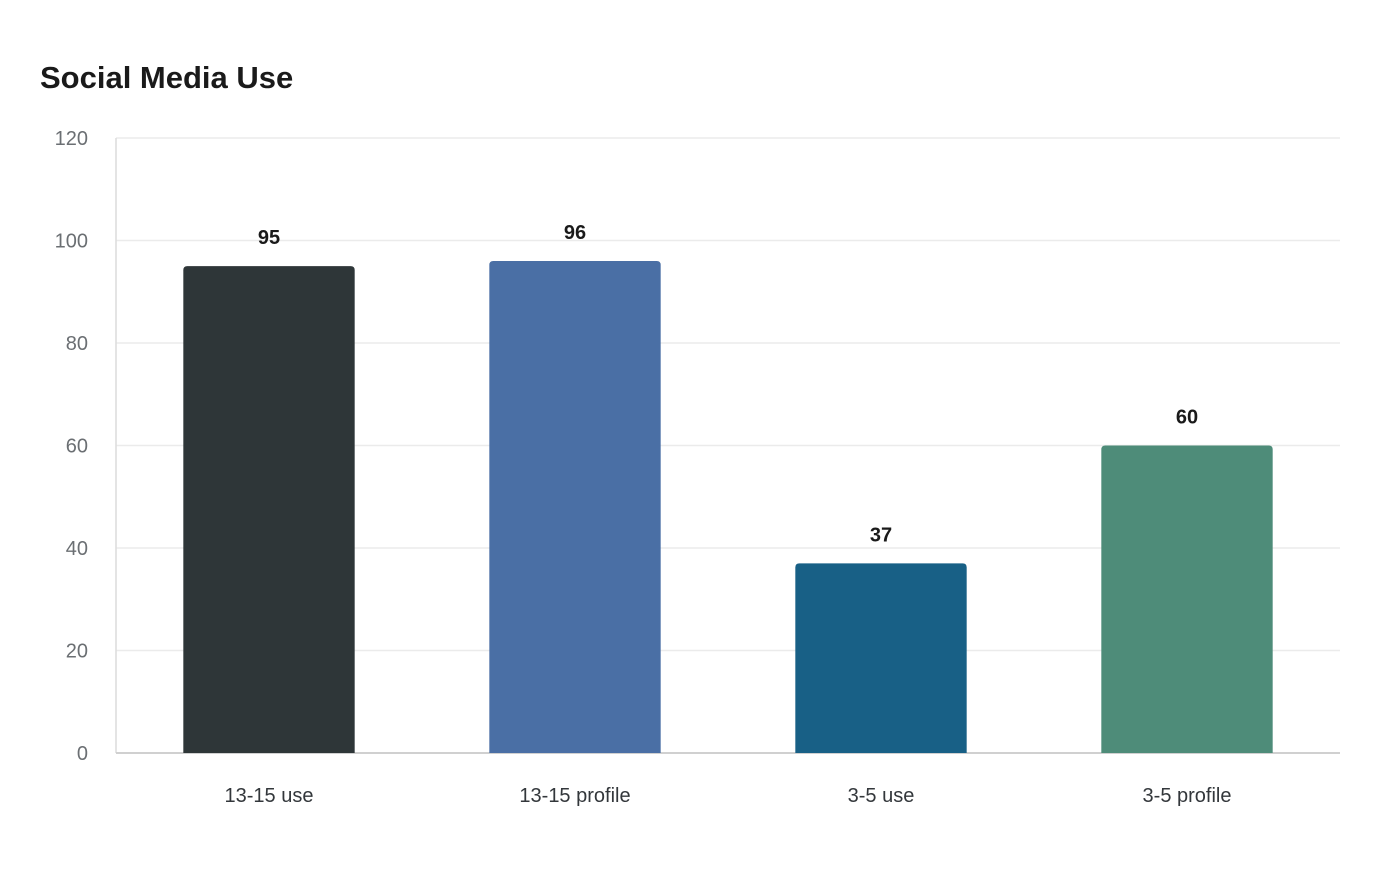  What do you see at coordinates (77, 447) in the screenshot?
I see `y-tick-label: 60` at bounding box center [77, 447].